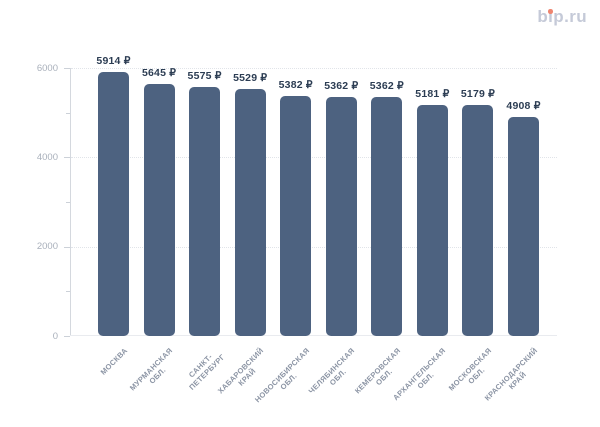 This screenshot has height=427, width=600. What do you see at coordinates (250, 78) in the screenshot?
I see `bar-value-label: 5529 ₽` at bounding box center [250, 78].